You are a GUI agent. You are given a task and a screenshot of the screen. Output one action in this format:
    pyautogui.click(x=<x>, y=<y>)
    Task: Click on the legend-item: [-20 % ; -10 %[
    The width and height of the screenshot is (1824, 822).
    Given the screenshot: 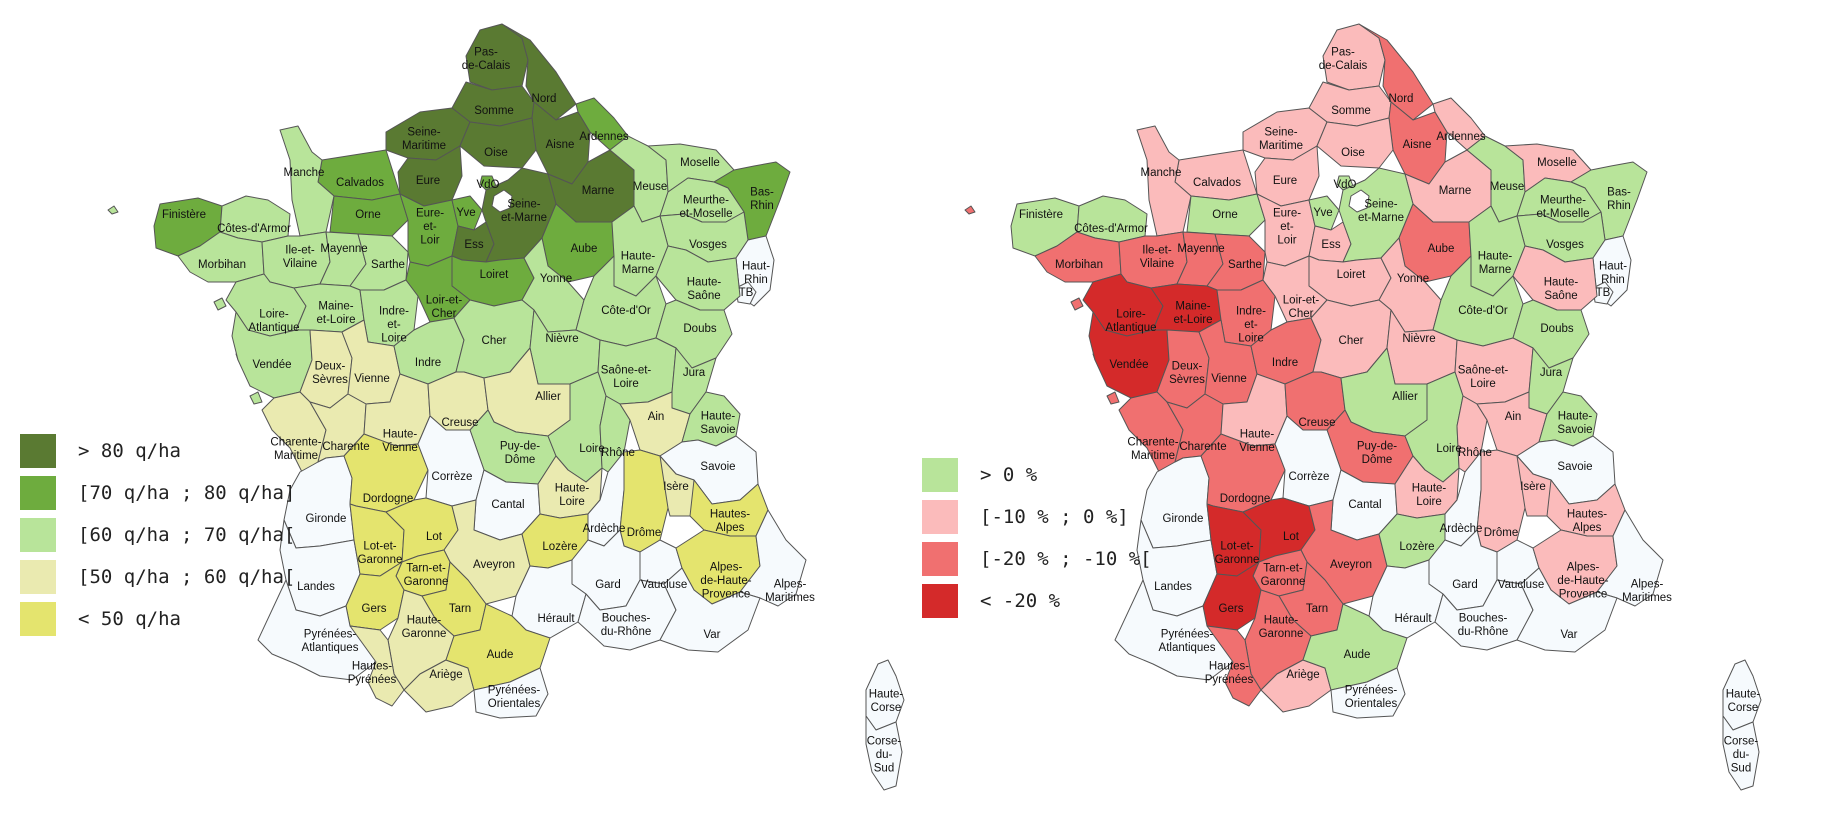 What is the action you would take?
    pyautogui.click(x=1037, y=559)
    